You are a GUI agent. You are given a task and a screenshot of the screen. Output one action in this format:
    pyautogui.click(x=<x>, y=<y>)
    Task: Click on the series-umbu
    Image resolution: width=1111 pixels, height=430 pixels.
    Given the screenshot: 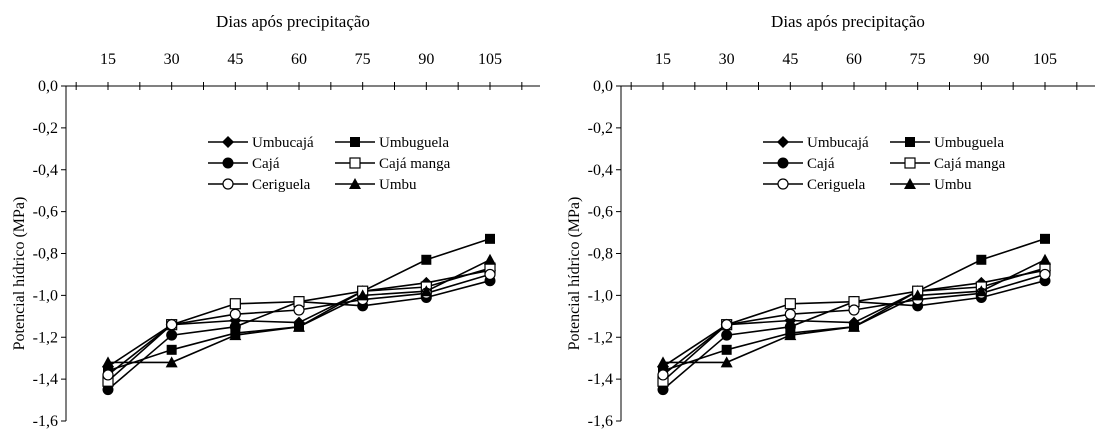 What is the action you would take?
    pyautogui.click(x=854, y=310)
    